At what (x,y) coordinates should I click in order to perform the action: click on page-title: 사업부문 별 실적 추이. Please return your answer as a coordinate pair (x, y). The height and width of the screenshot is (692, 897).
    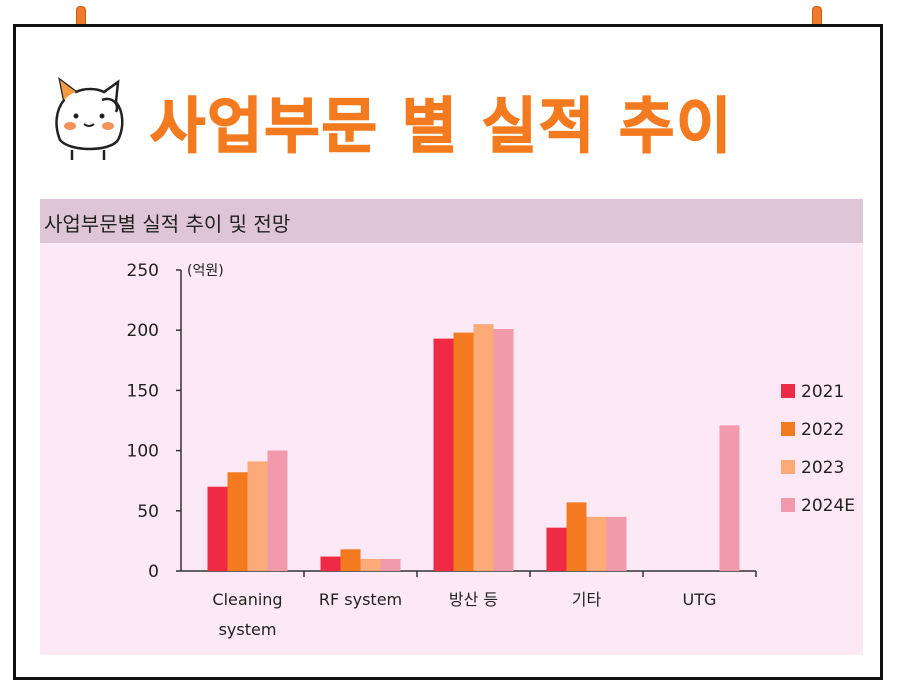
    Looking at the image, I should click on (441, 127).